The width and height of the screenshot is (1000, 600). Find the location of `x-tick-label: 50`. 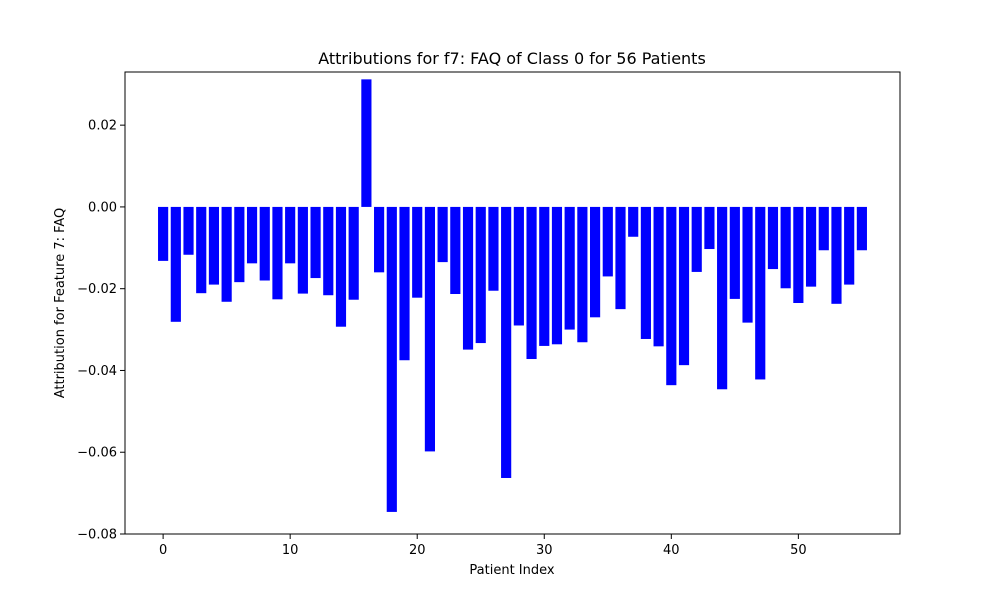

x-tick-label: 50 is located at coordinates (798, 550).